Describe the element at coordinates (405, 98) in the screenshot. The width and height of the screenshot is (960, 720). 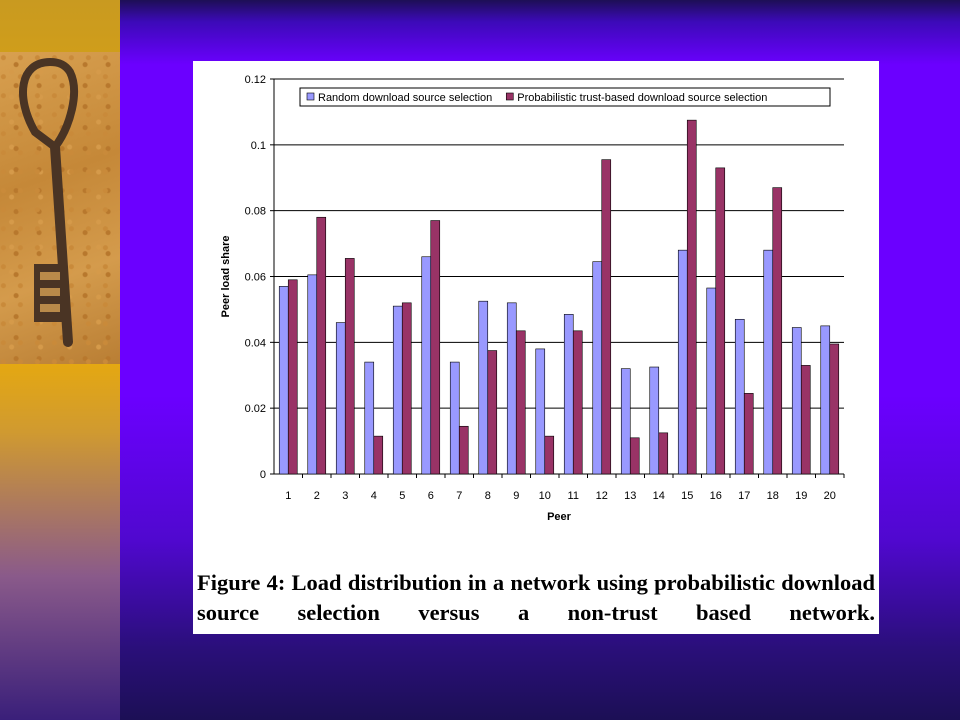
I see `legend-label-1: Random download source selection` at that location.